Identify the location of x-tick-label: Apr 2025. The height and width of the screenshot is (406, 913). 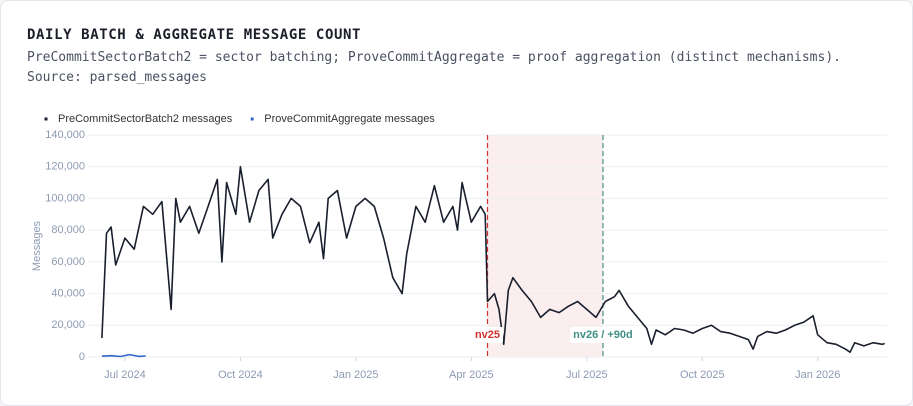
(471, 375).